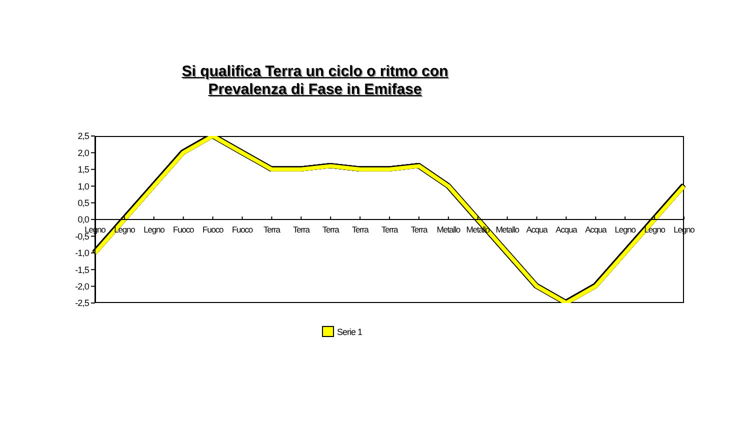 This screenshot has width=732, height=429. Describe the element at coordinates (82, 236) in the screenshot. I see `y-tick-label: -0,5` at that location.